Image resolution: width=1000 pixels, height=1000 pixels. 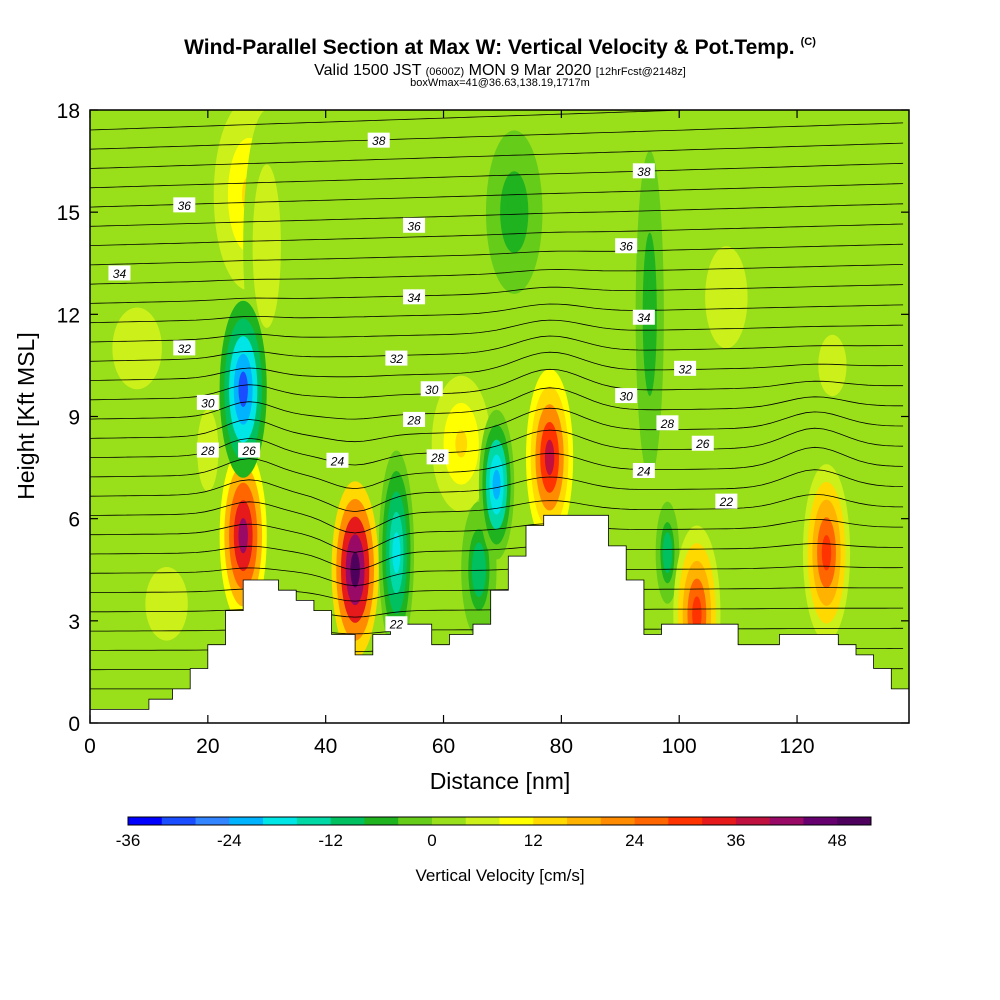 I want to click on y-tick-label: 18, so click(x=68, y=111).